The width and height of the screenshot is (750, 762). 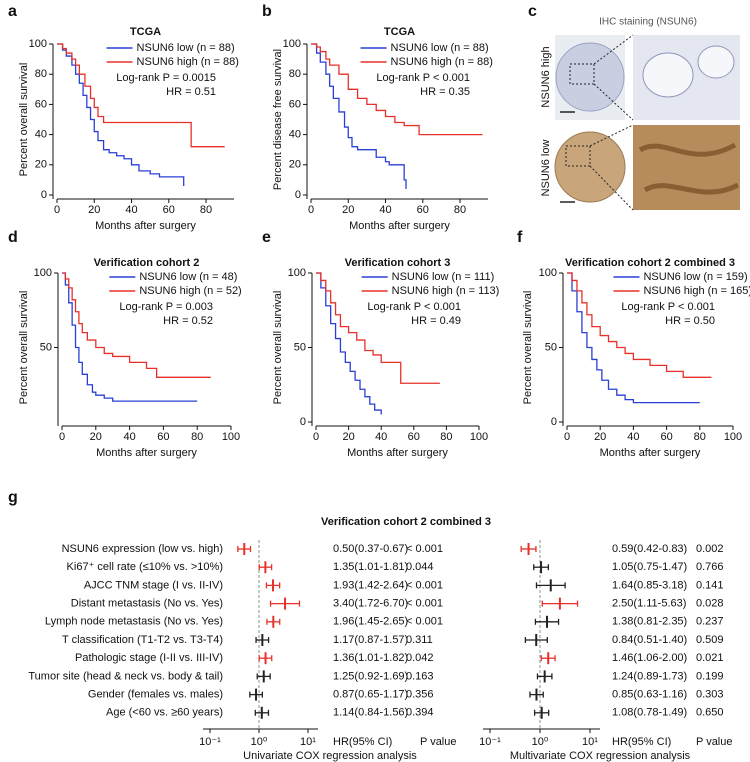 I want to click on row-label: NSUN6 high, so click(x=546, y=76).